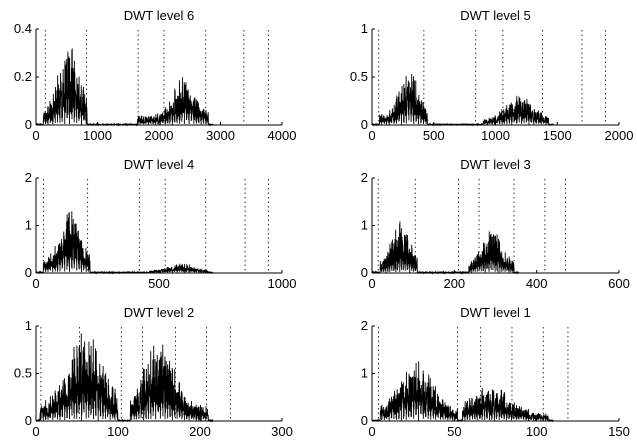  What do you see at coordinates (495, 15) in the screenshot?
I see `chart-title: DWT level 5` at bounding box center [495, 15].